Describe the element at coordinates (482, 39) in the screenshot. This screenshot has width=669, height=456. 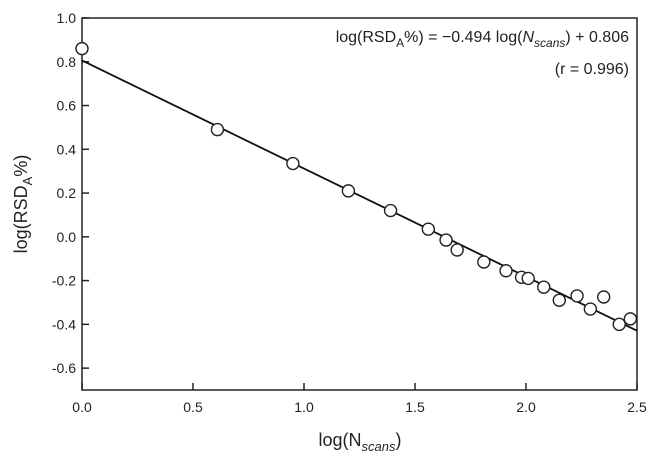
I see `fit-equation: log(RSDA%) = −0.494 log(Nscans) + 0.806` at that location.